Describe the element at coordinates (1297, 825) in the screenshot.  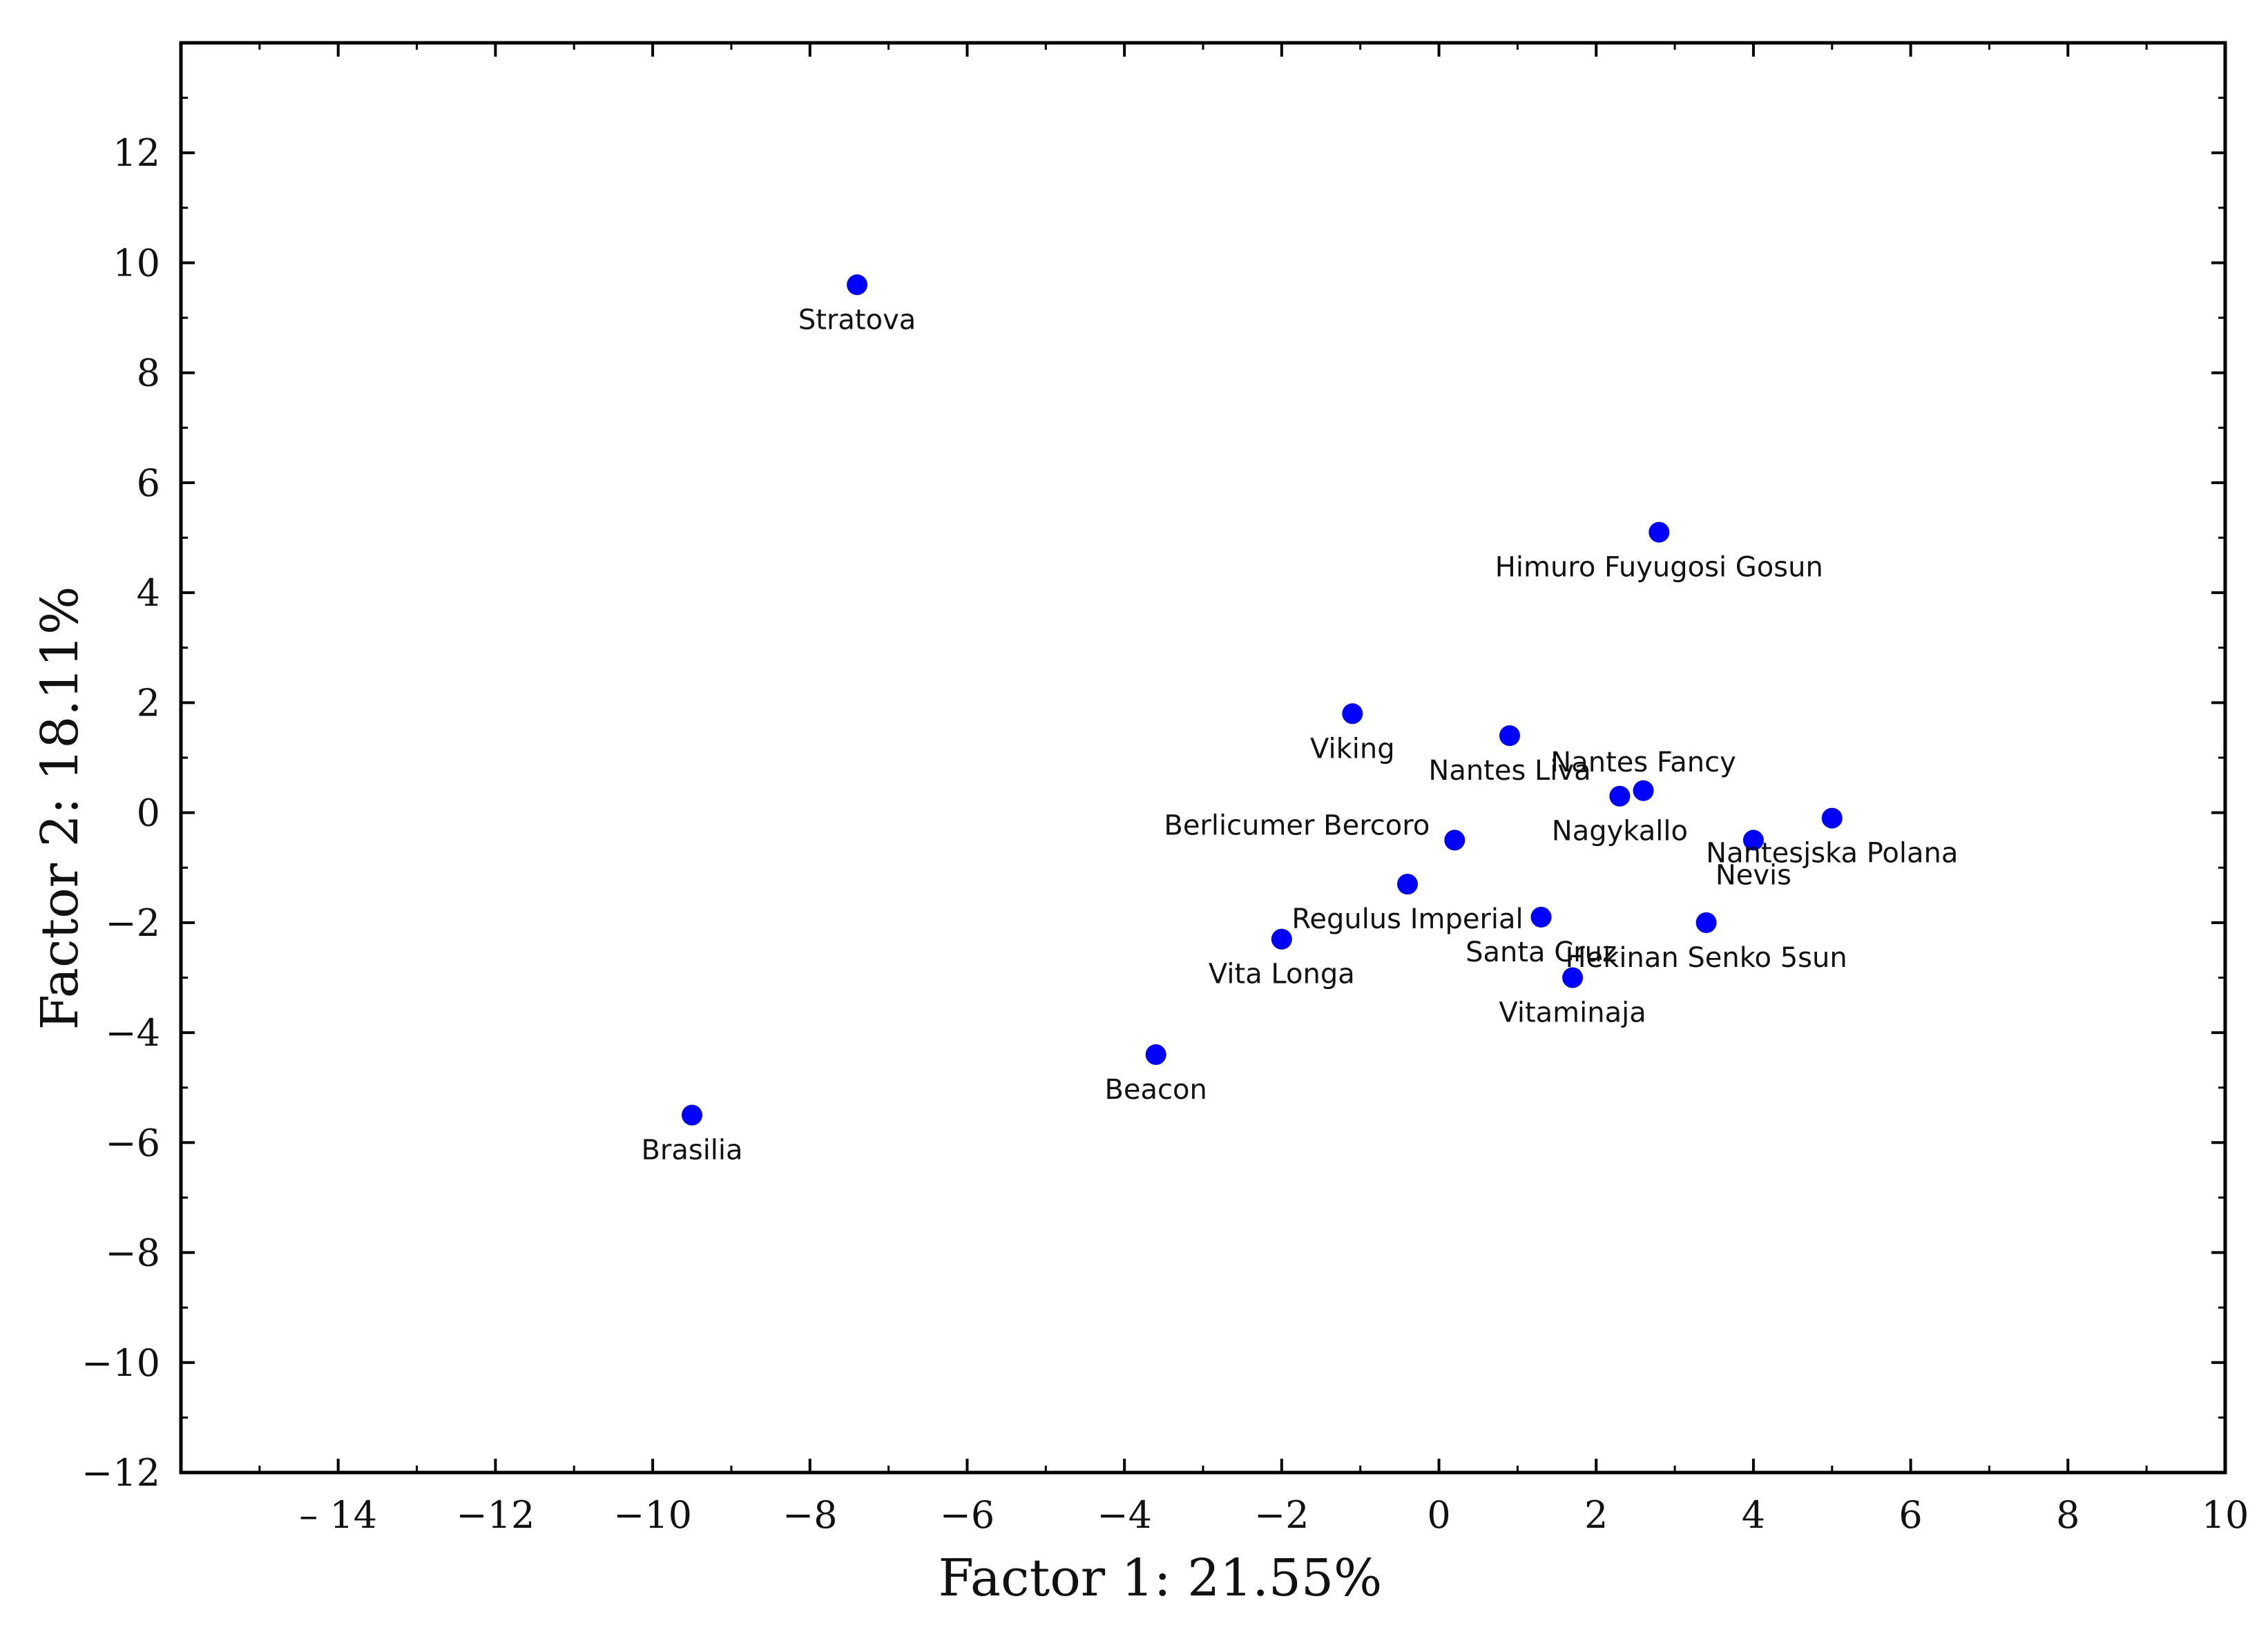
I see `data-point-label: Berlicumer Bercoro` at that location.